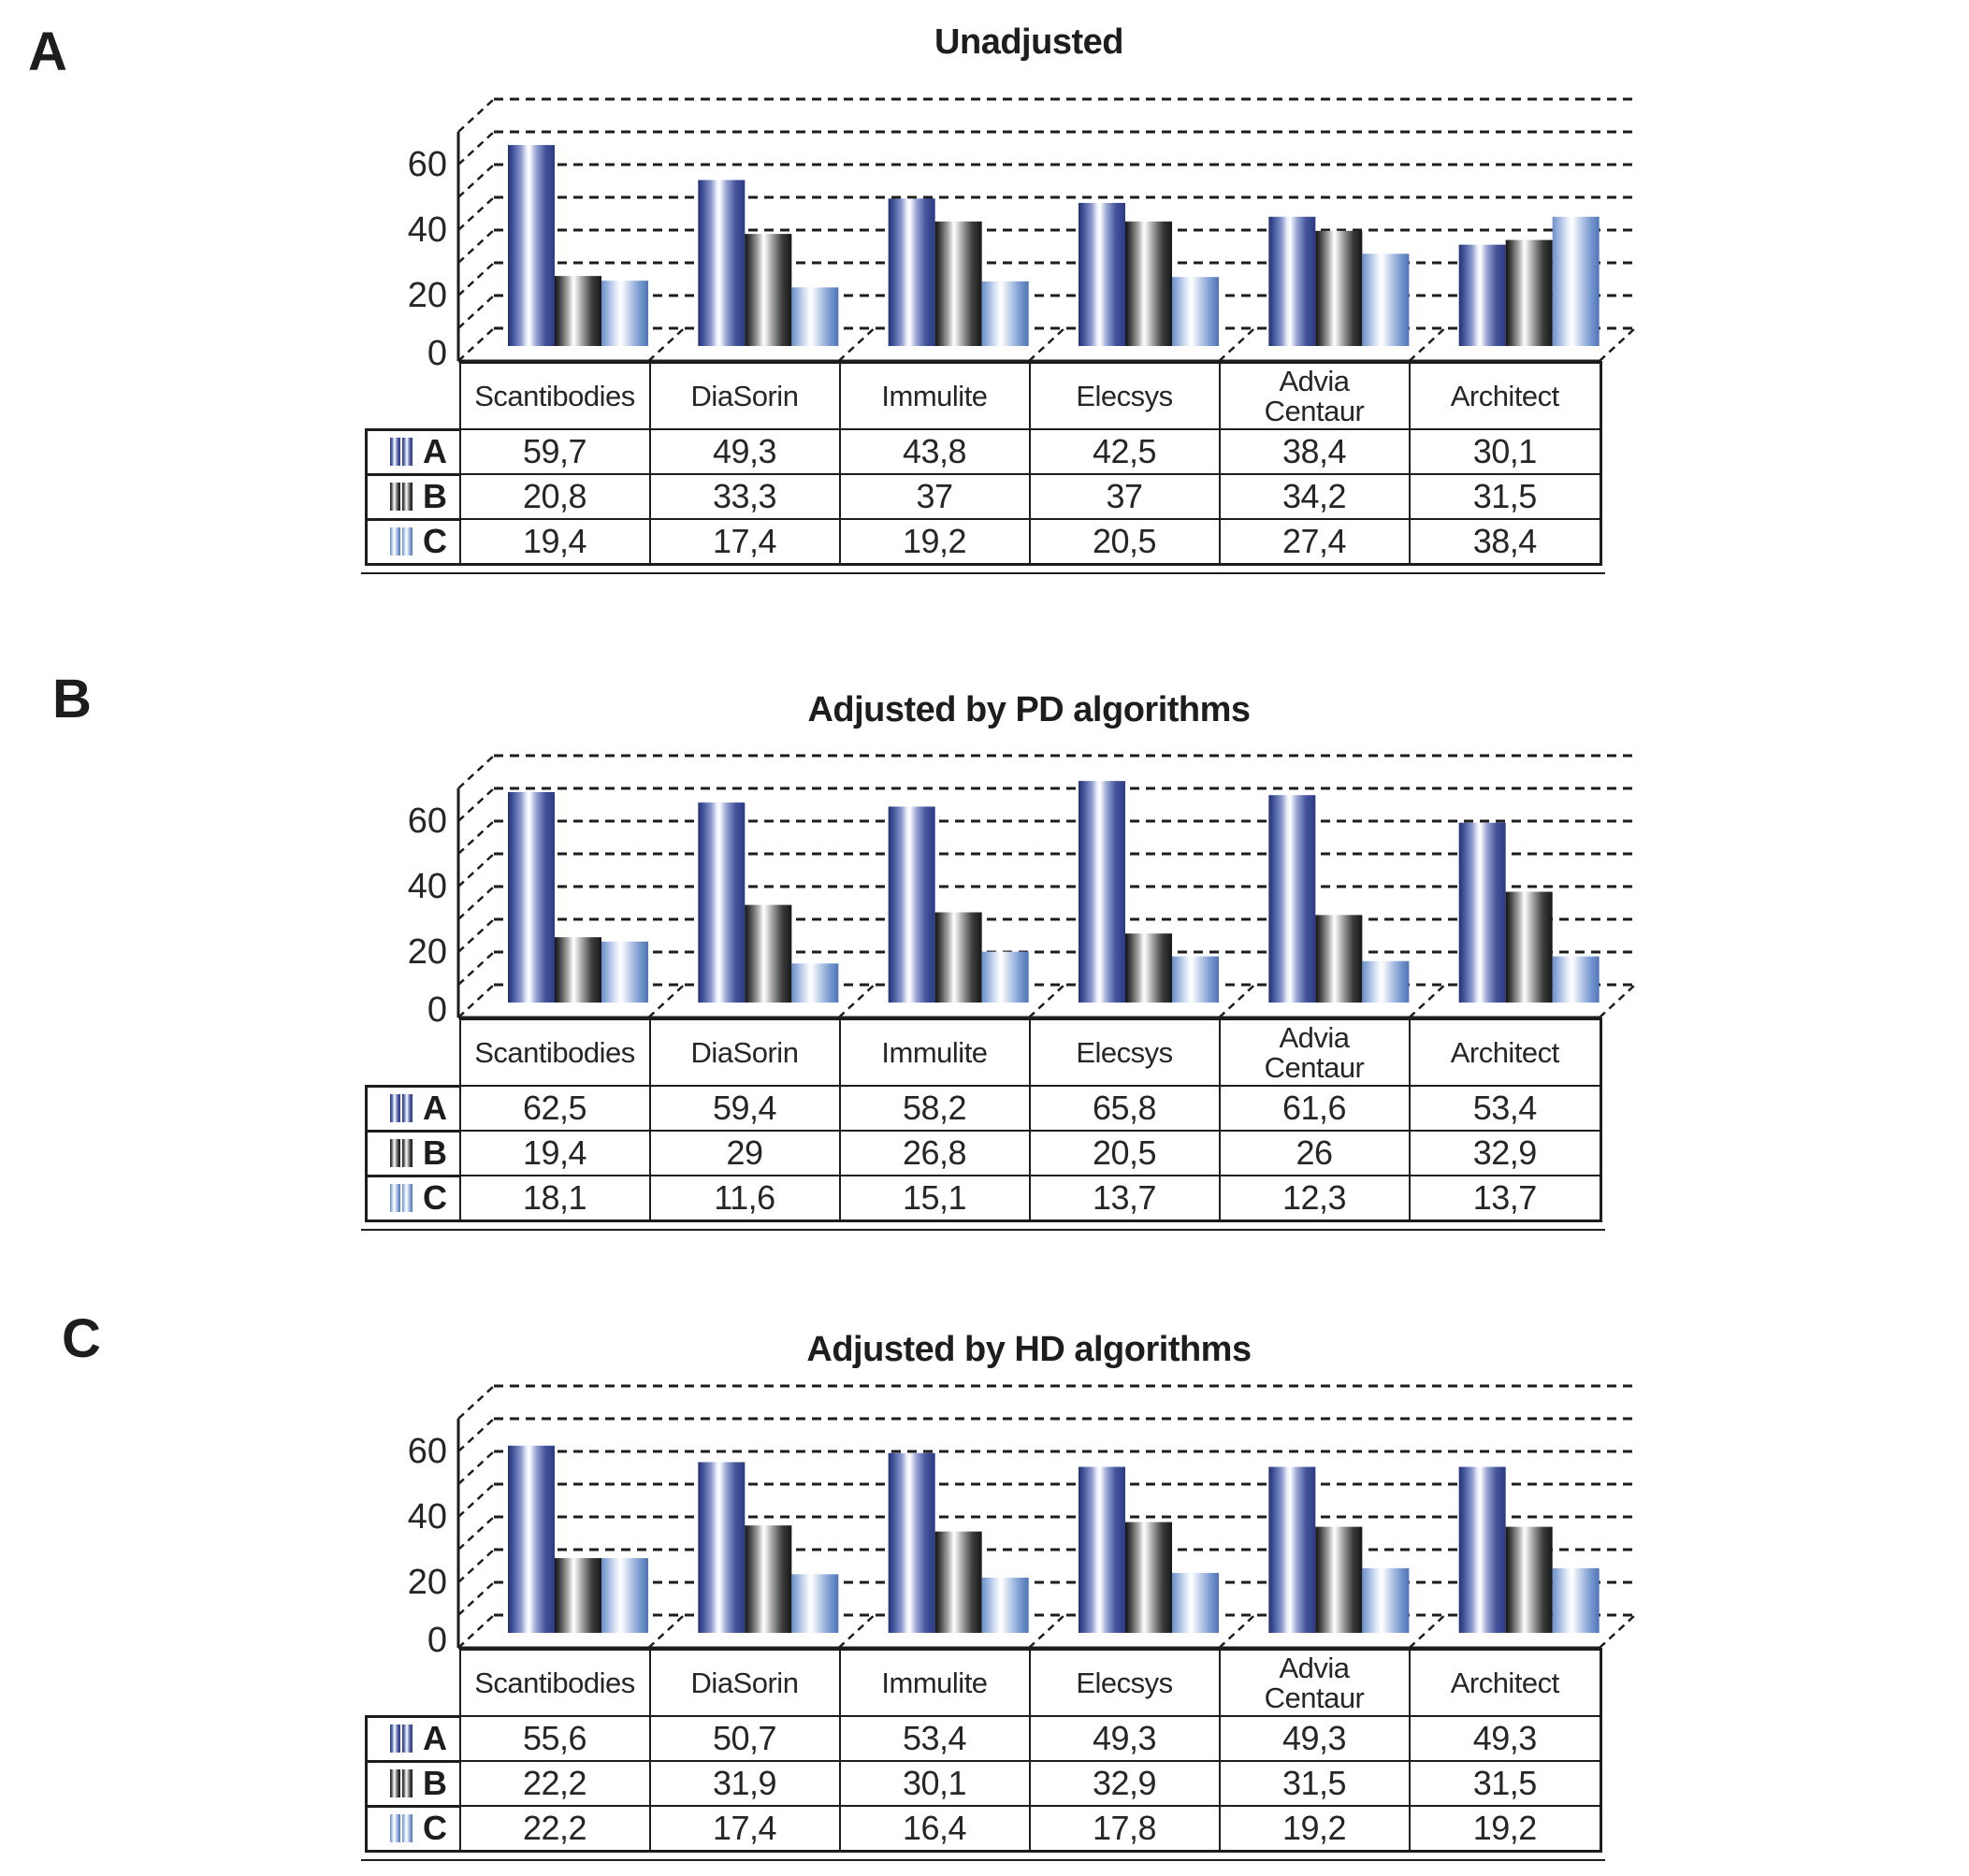  I want to click on series-label-a: A, so click(435, 1108).